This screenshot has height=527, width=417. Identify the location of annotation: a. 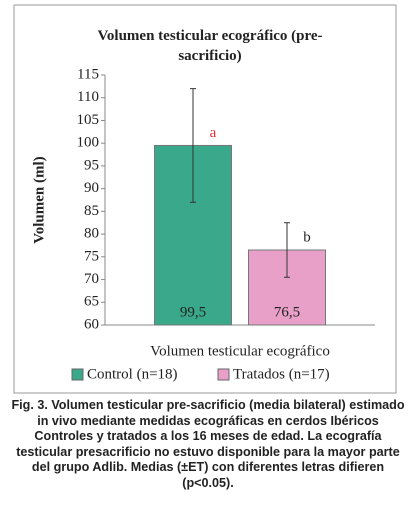
(213, 133).